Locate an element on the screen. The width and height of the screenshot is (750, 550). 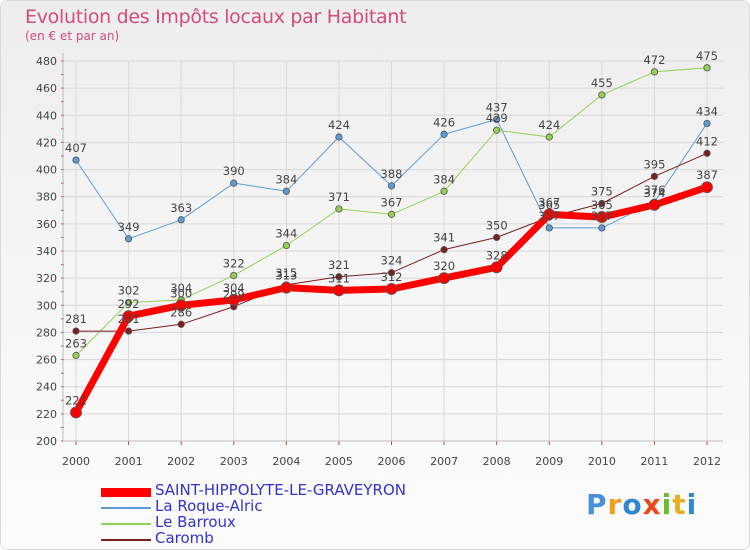
y-tick-label: 320 is located at coordinates (46, 278).